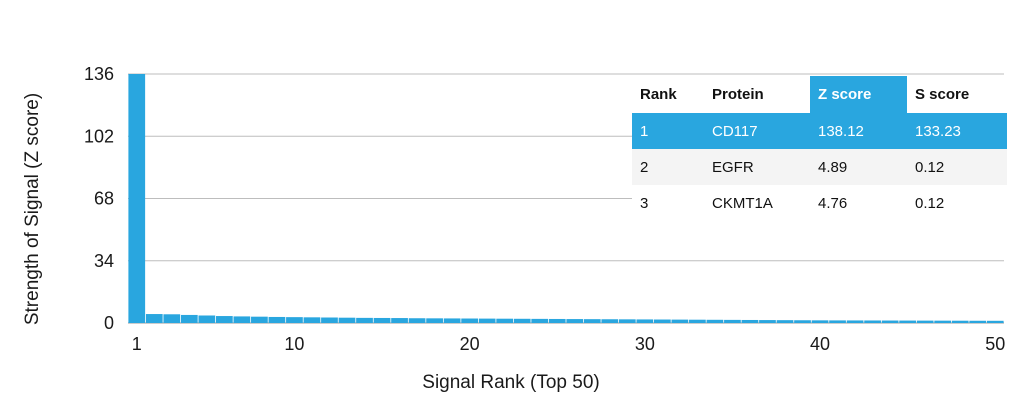  I want to click on x-tick-label: 1, so click(137, 344).